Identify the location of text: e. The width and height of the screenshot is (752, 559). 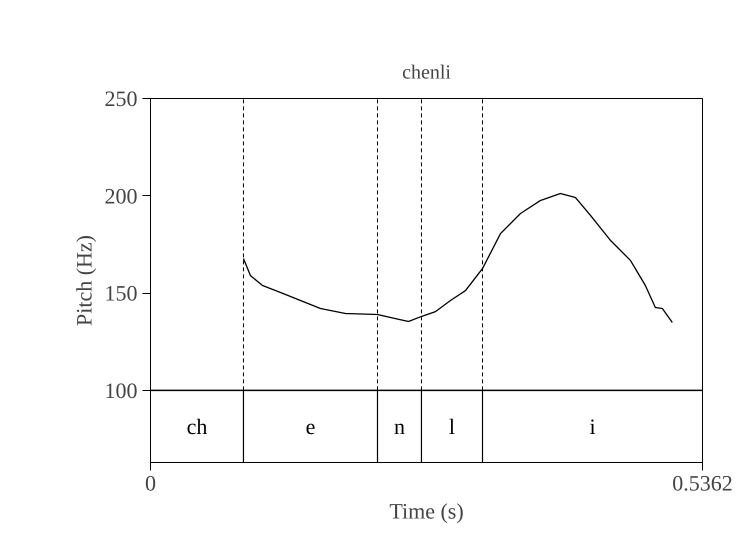
(311, 426).